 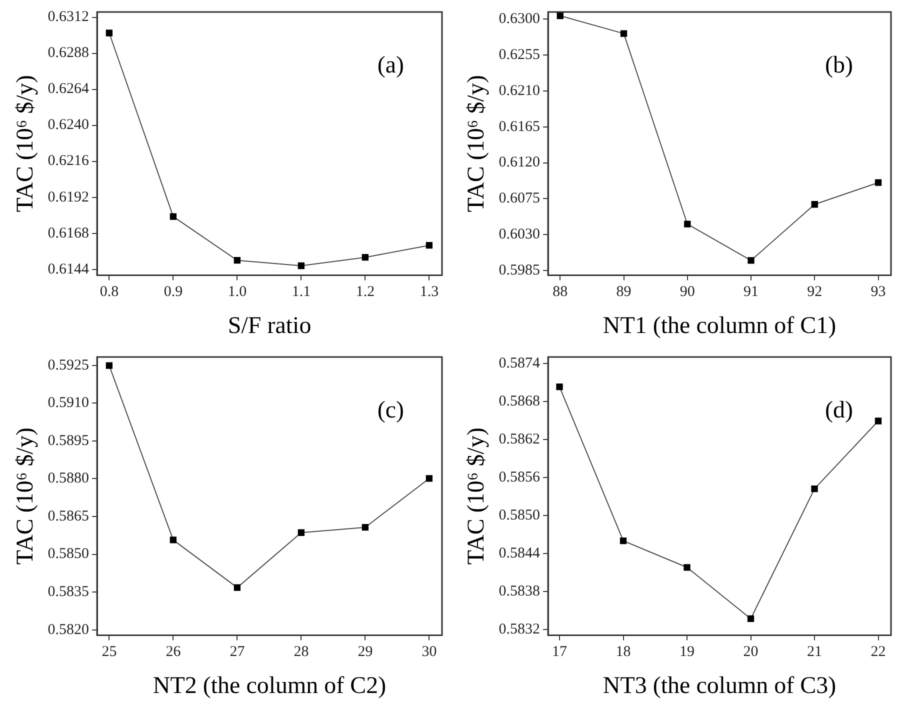 What do you see at coordinates (519, 553) in the screenshot?
I see `y-tick-label: 0.5844` at bounding box center [519, 553].